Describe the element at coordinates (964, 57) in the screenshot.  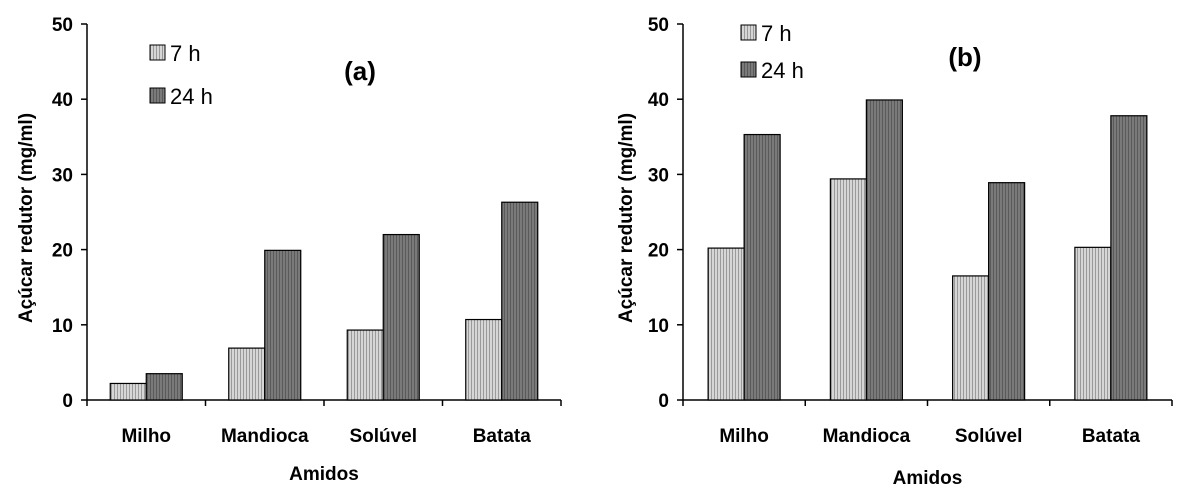
I see `panel-title: (b)` at that location.